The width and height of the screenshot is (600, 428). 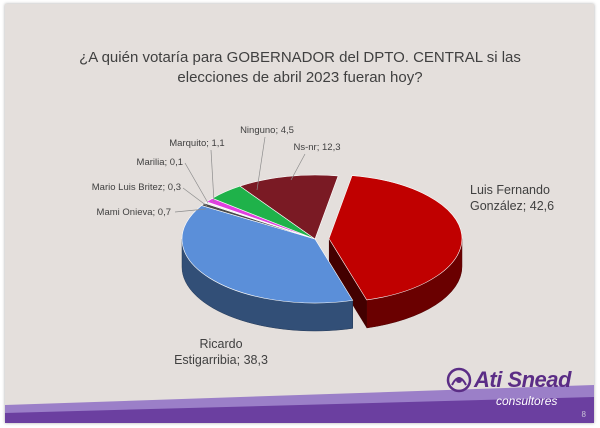 What do you see at coordinates (512, 198) in the screenshot?
I see `data-label-luis-fernando-gonzález: Luis Fernando González; 42,6` at bounding box center [512, 198].